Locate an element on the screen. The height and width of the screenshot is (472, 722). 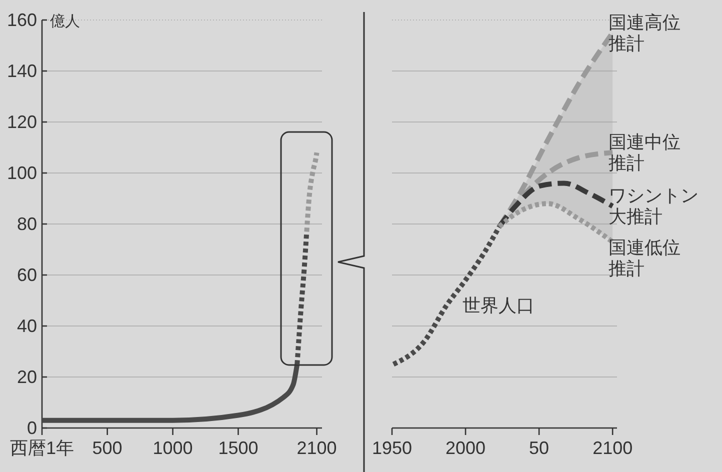
y-axis-title: 億人 is located at coordinates (65, 21).